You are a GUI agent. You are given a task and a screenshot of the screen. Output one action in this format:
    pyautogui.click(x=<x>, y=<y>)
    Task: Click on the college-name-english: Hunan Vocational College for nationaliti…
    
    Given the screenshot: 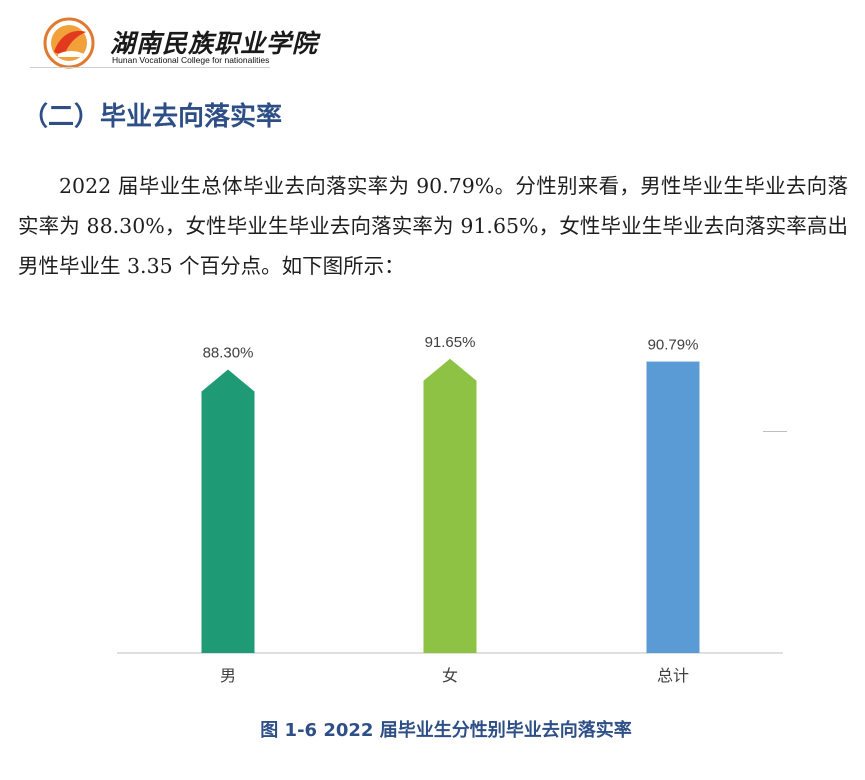 What is the action you would take?
    pyautogui.click(x=191, y=60)
    